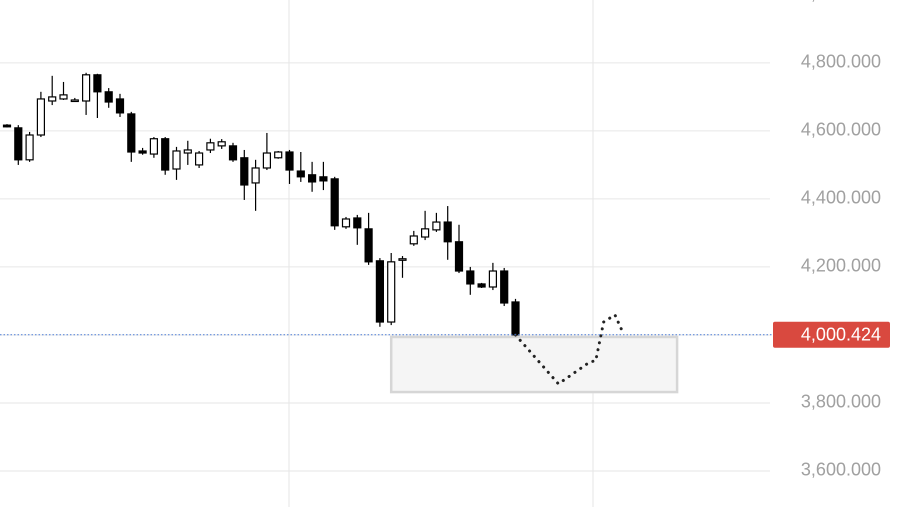 This screenshot has height=507, width=898. I want to click on projection-line, so click(570, 349).